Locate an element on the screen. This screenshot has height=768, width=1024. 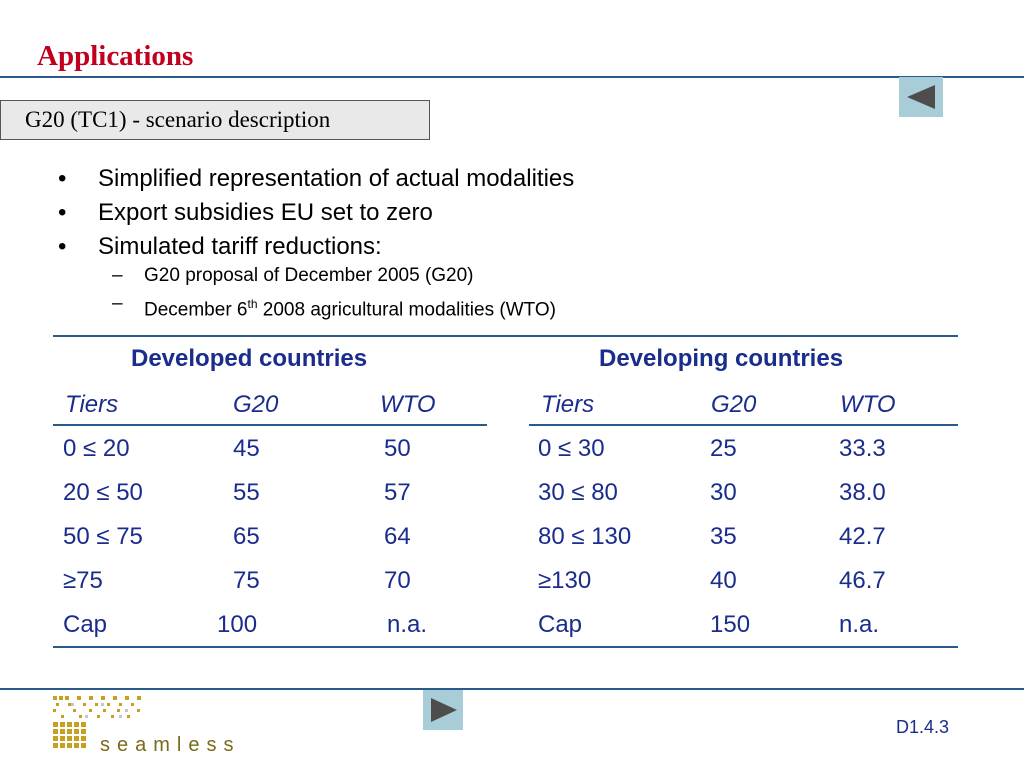
table-cell: 33.3 is located at coordinates (862, 448).